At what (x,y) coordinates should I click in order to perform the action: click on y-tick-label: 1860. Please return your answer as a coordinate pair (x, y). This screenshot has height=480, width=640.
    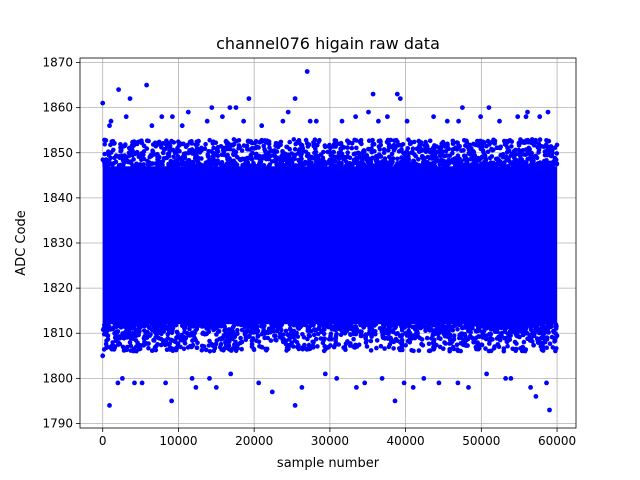
    Looking at the image, I should click on (57, 108).